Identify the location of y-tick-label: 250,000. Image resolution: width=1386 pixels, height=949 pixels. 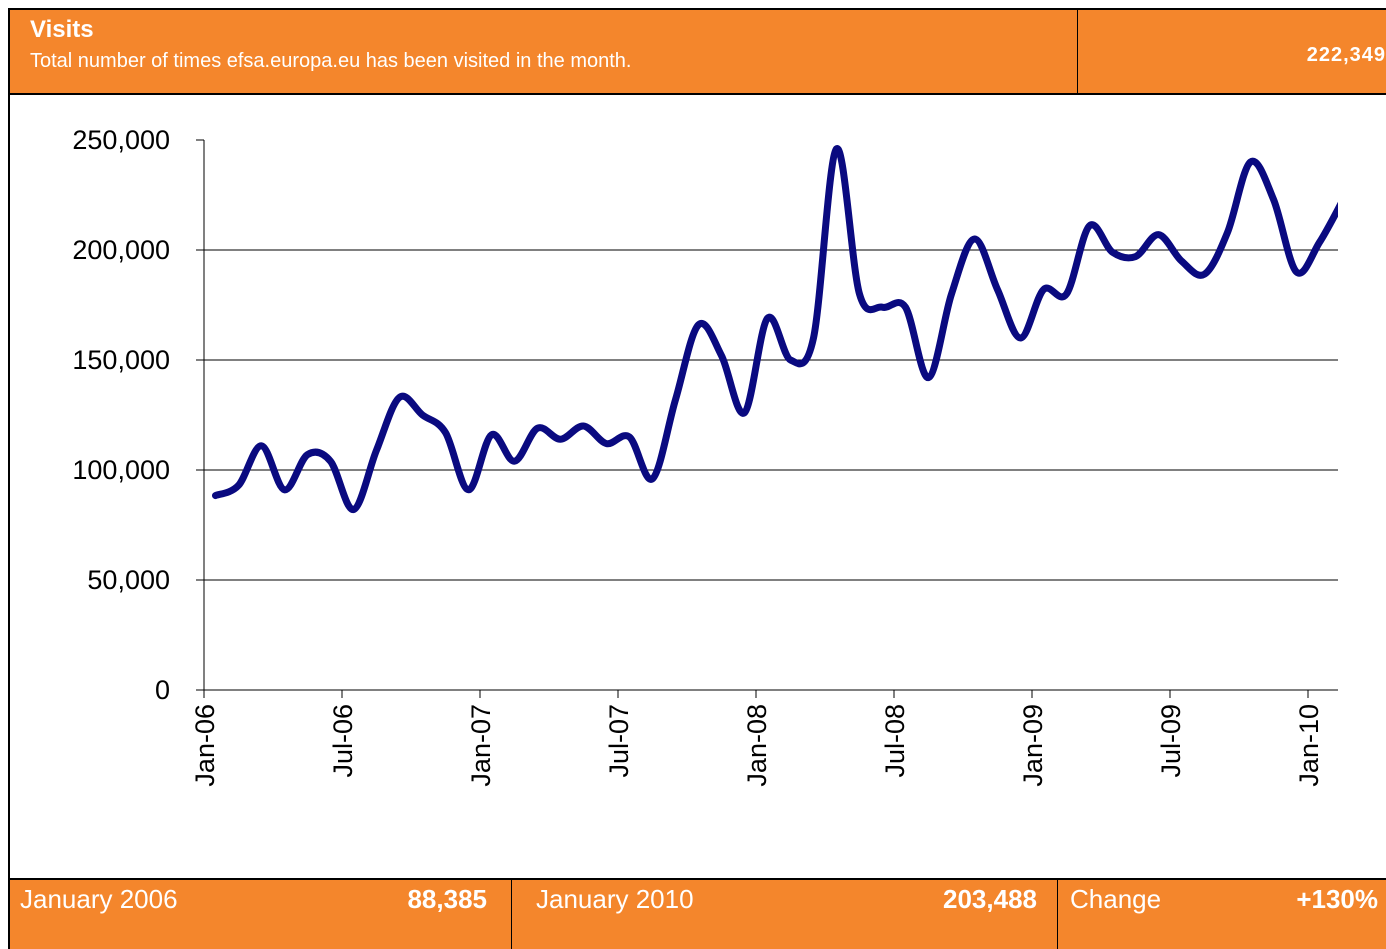
(121, 140).